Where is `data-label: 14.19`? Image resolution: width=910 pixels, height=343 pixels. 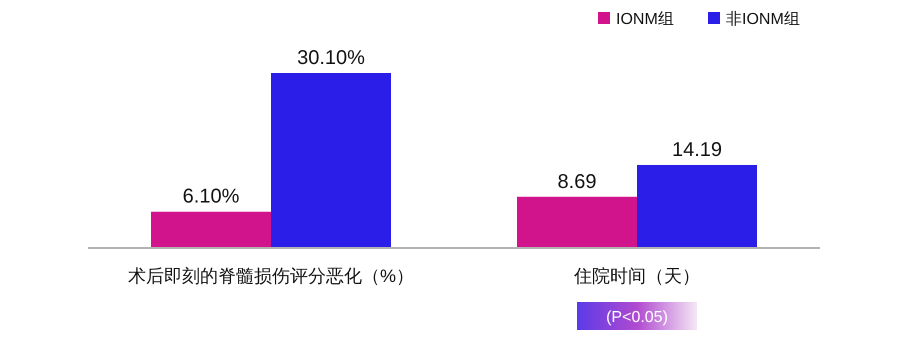 data-label: 14.19 is located at coordinates (697, 149).